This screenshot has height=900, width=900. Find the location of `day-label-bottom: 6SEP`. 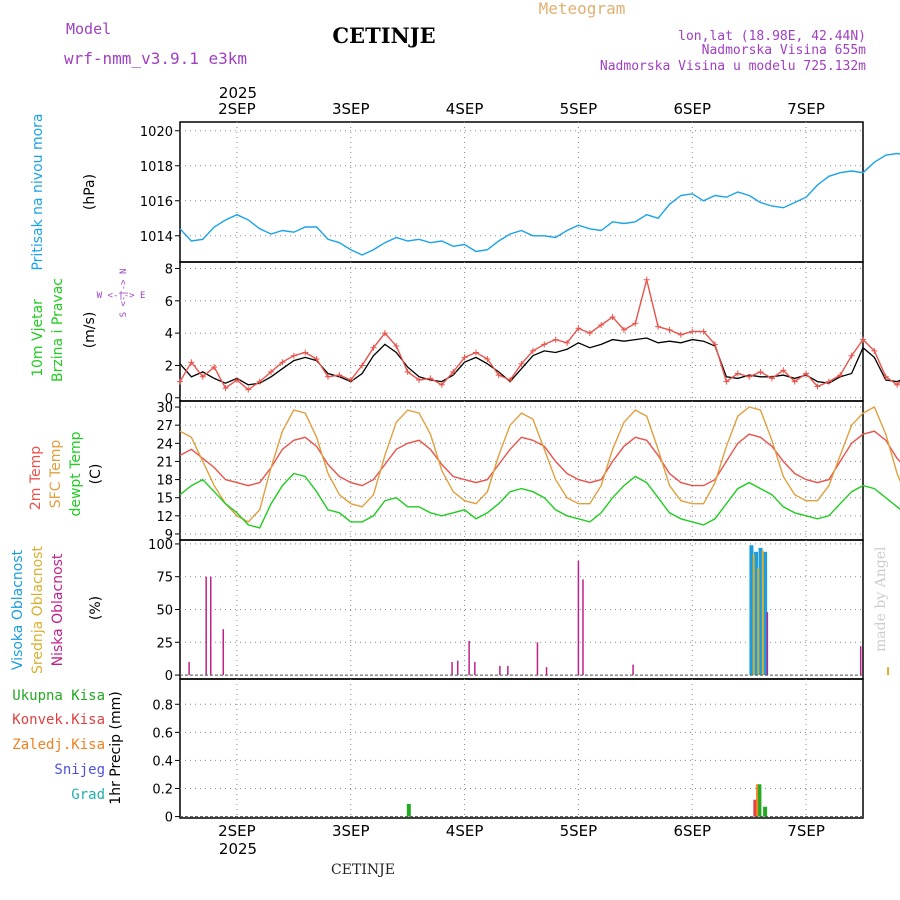

day-label-bottom: 6SEP is located at coordinates (692, 831).